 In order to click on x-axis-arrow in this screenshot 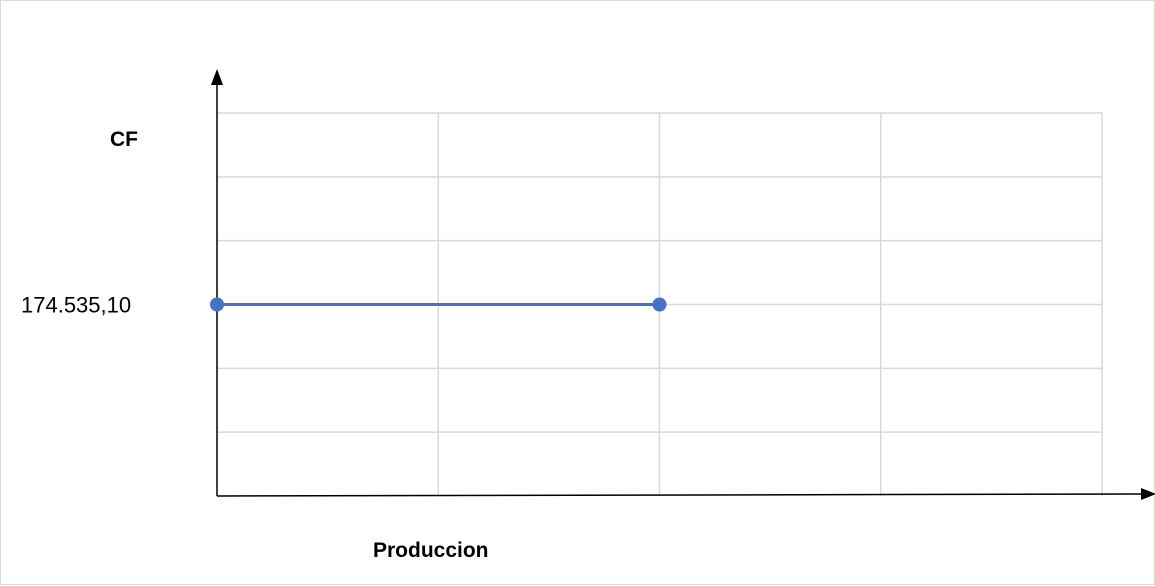, I will do `click(1148, 494)`.